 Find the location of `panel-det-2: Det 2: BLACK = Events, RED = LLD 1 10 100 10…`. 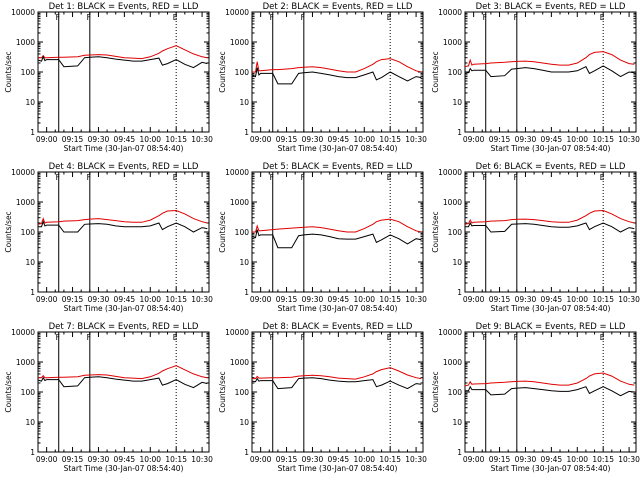

panel-det-2: Det 2: BLACK = Events, RED = LLD 1 10 100 10… is located at coordinates (322, 77).